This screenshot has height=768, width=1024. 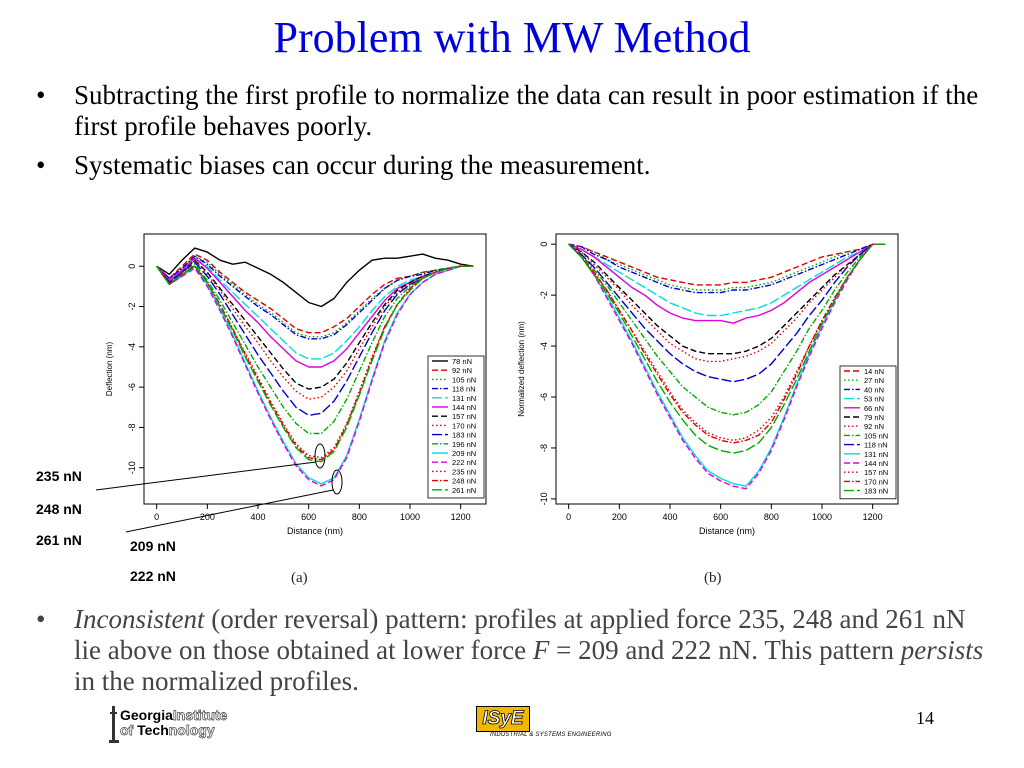 What do you see at coordinates (822, 517) in the screenshot?
I see `x-tick-label: 1000` at bounding box center [822, 517].